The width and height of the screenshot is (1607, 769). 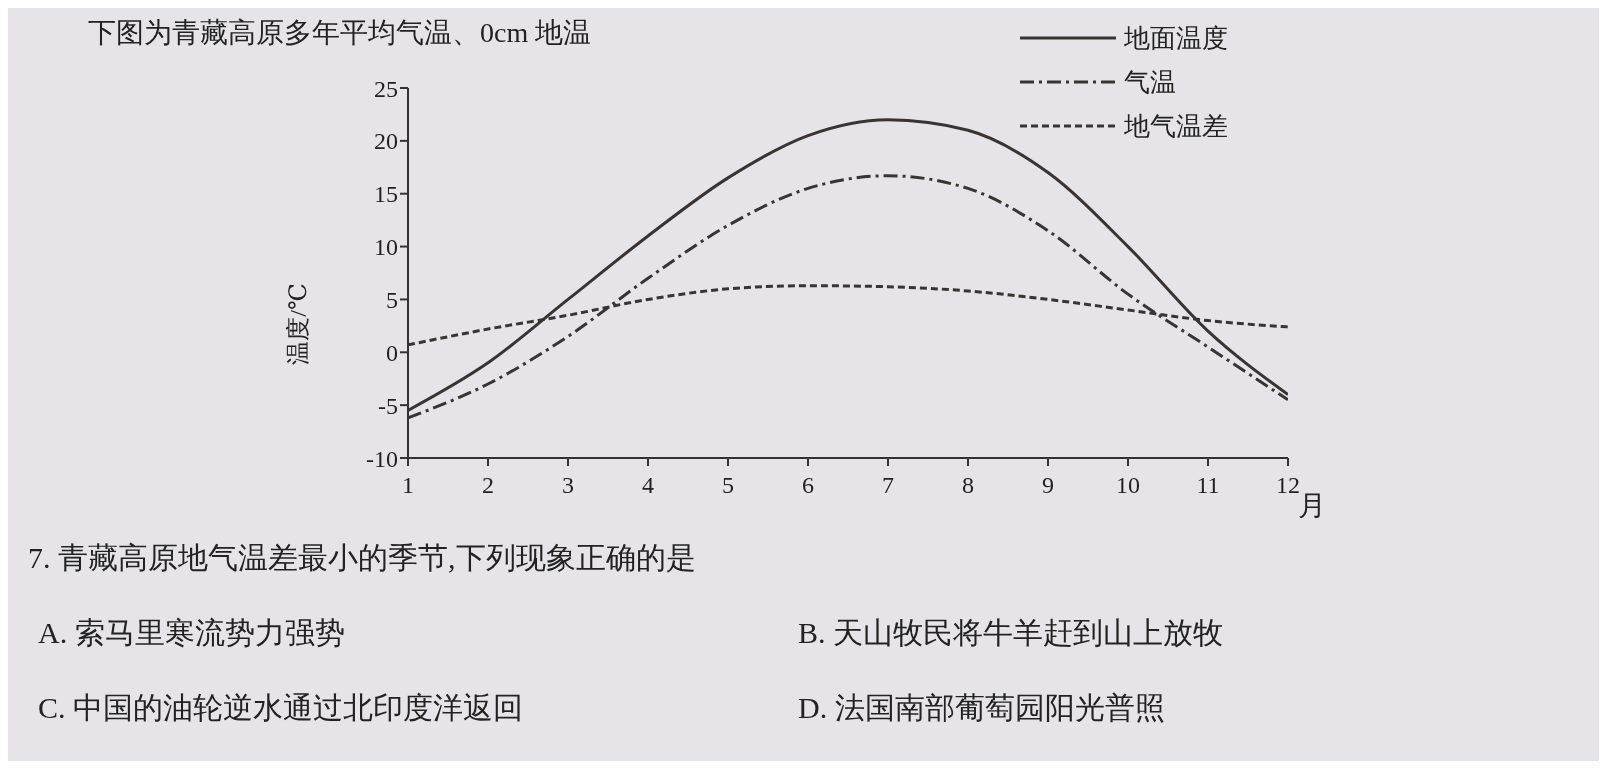 What do you see at coordinates (728, 485) in the screenshot?
I see `x-tick-label: 5` at bounding box center [728, 485].